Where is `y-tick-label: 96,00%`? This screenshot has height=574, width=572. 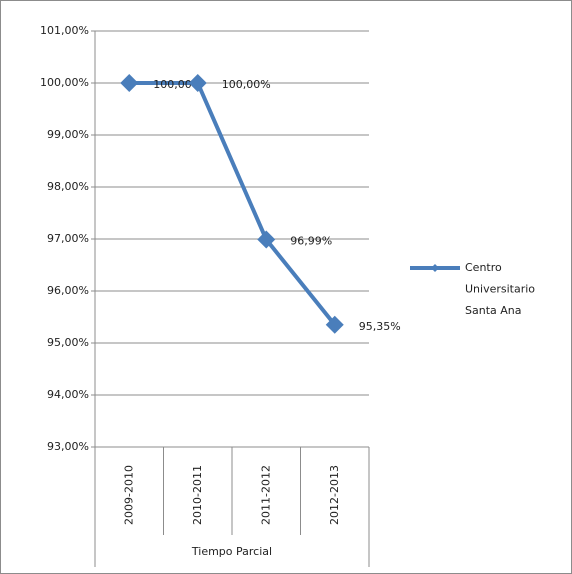 y-tick-label: 96,00% is located at coordinates (68, 290).